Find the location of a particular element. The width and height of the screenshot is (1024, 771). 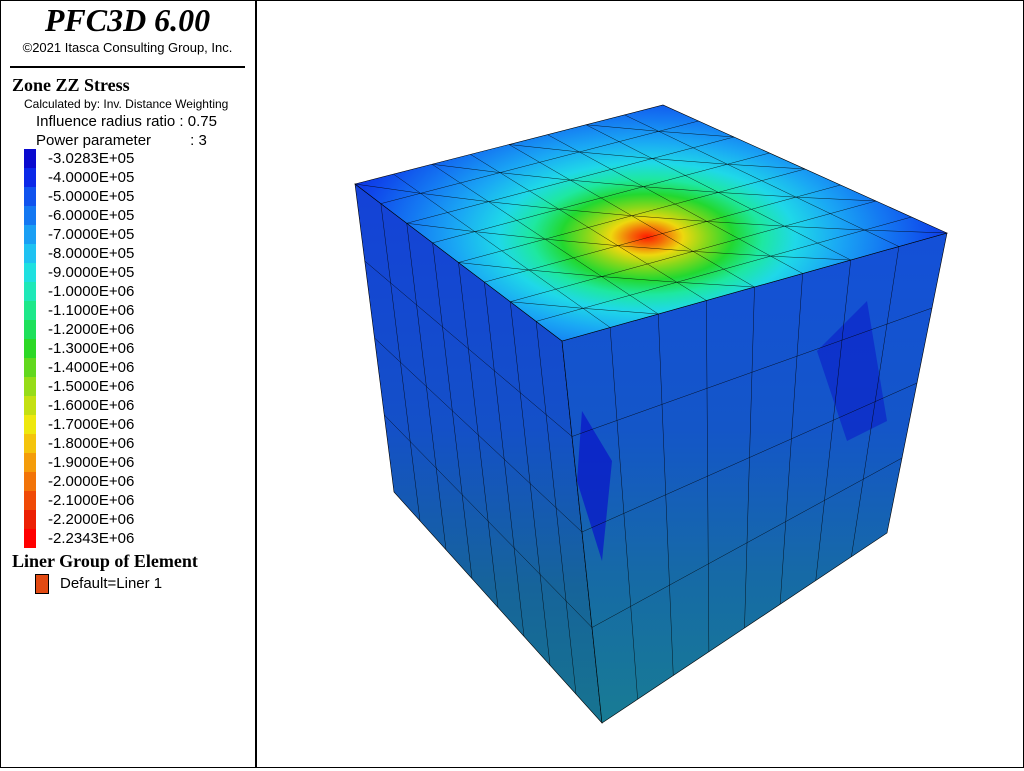

scale-label: -1.4000E+06 is located at coordinates (91, 367).